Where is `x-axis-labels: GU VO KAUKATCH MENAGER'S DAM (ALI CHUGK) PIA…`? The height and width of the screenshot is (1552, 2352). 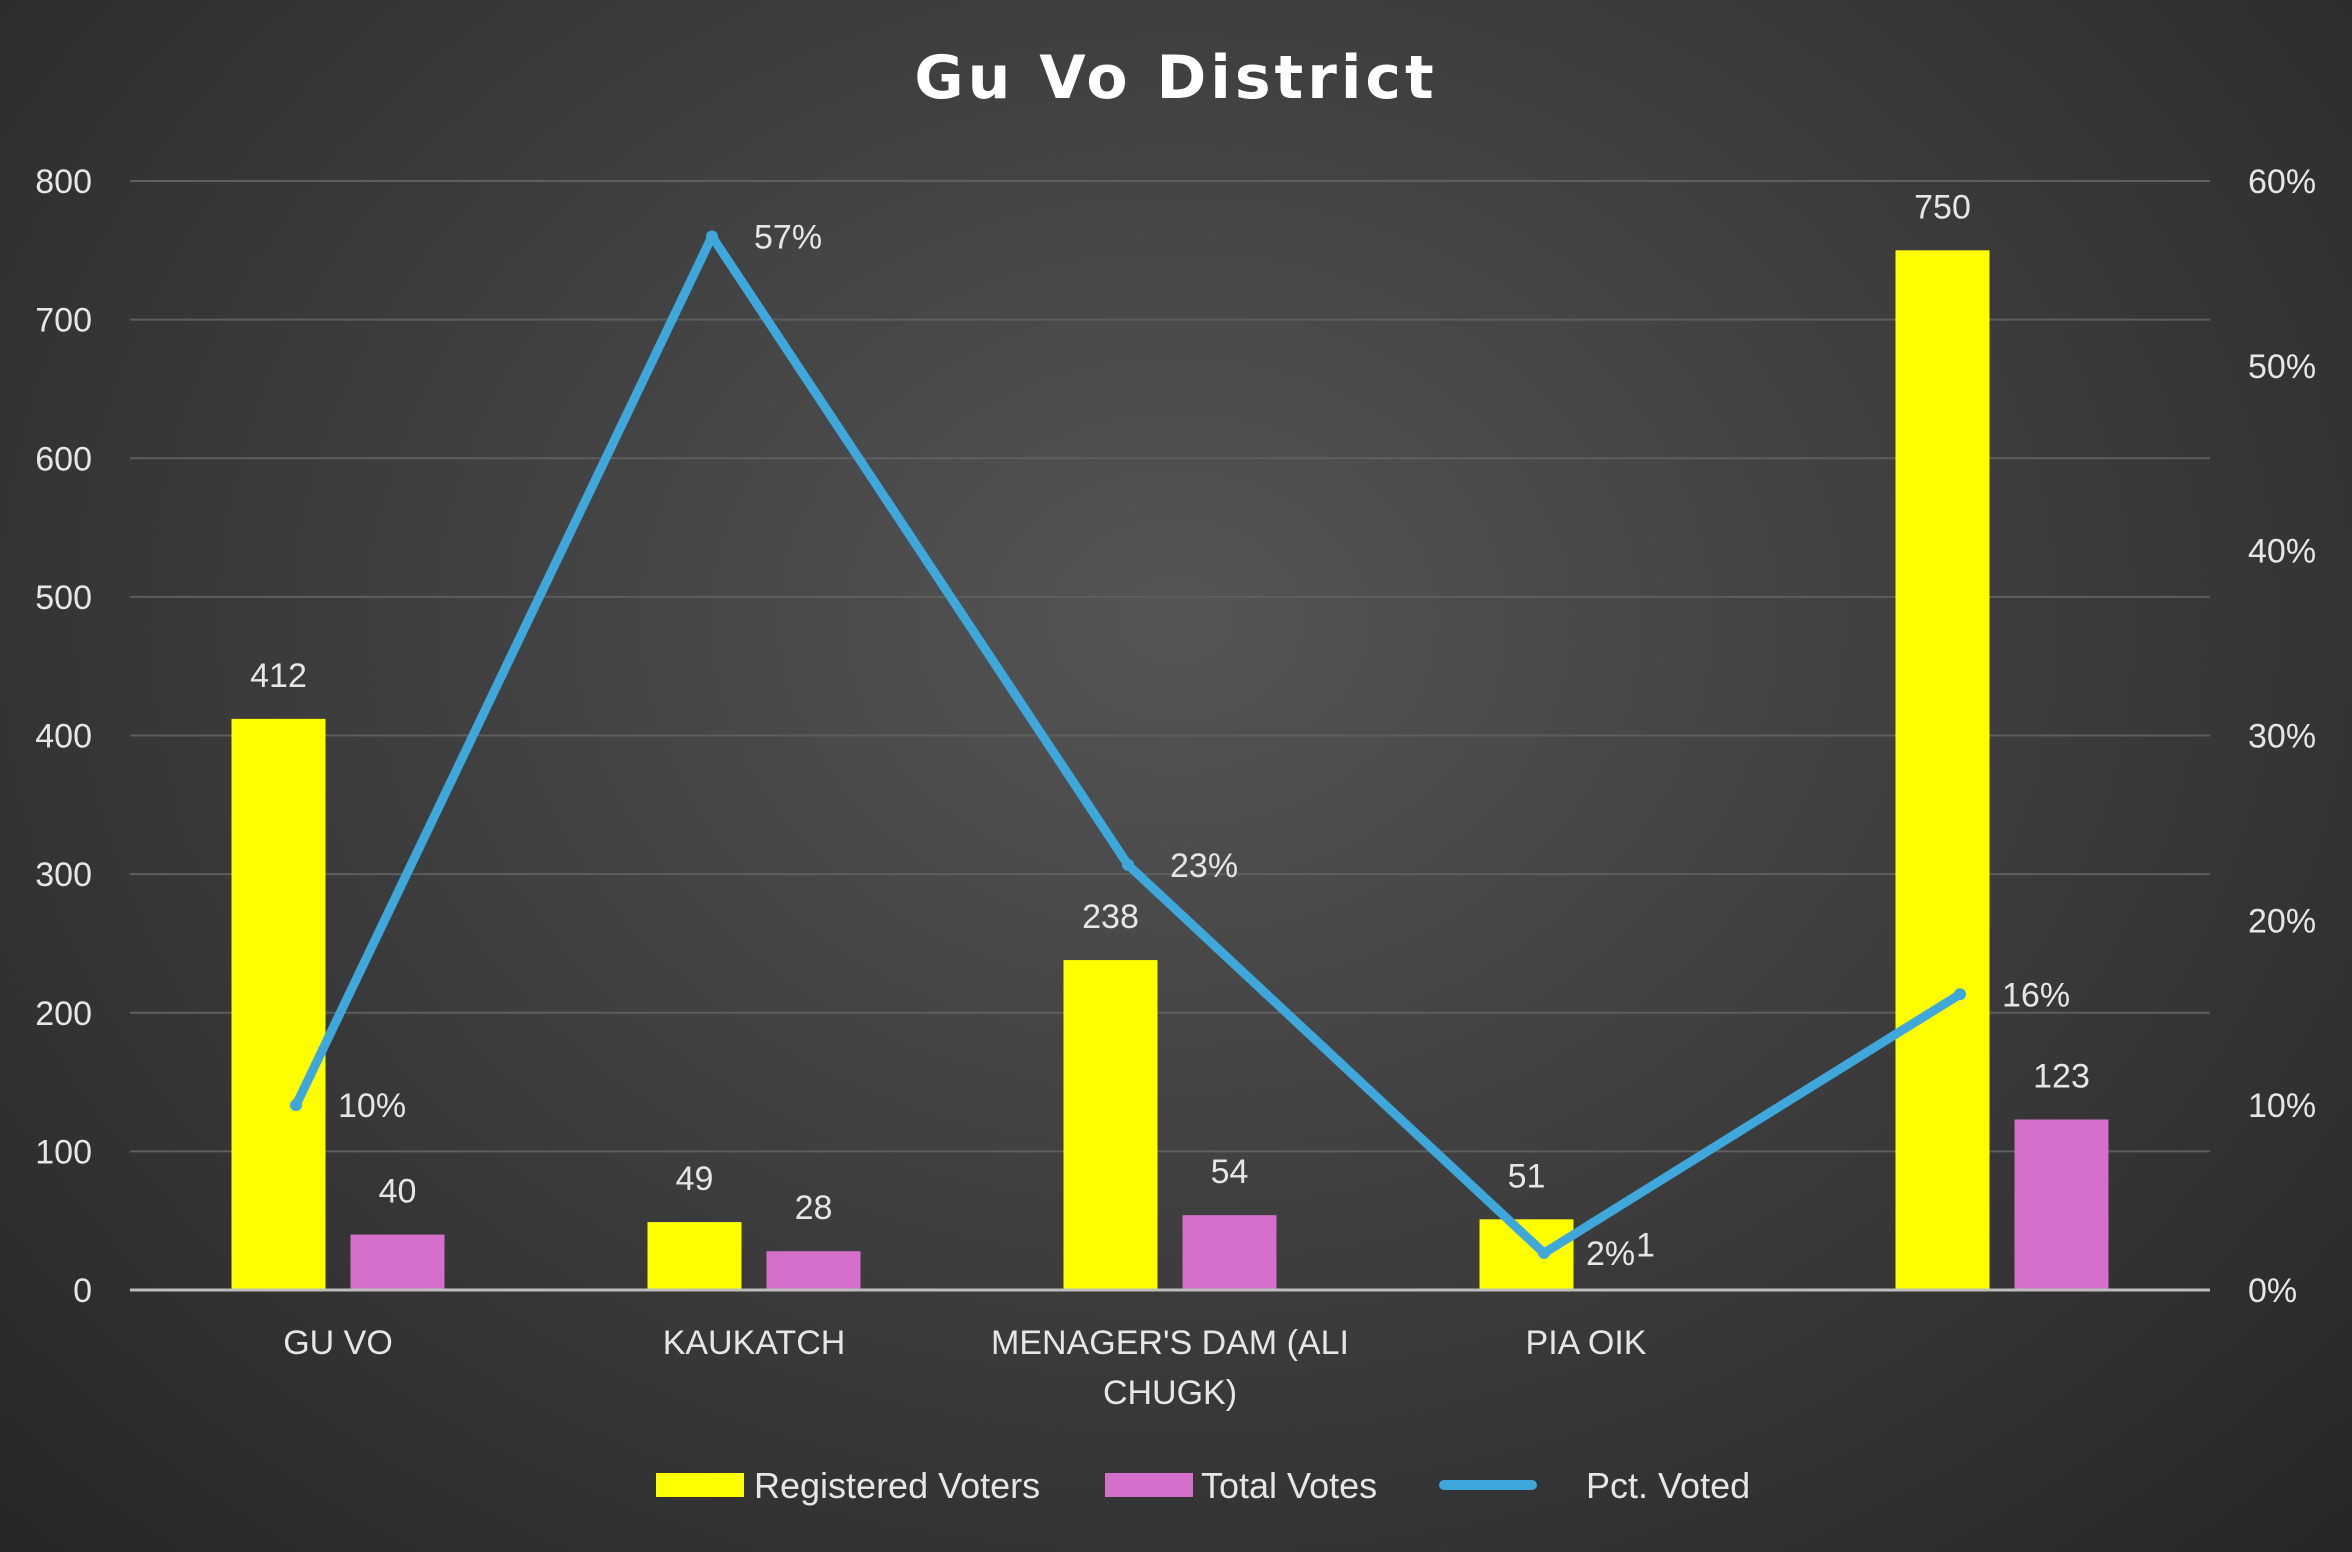
x-axis-labels: GU VO KAUKATCH MENAGER'S DAM (ALI CHUGK) PIA… is located at coordinates (965, 1368).